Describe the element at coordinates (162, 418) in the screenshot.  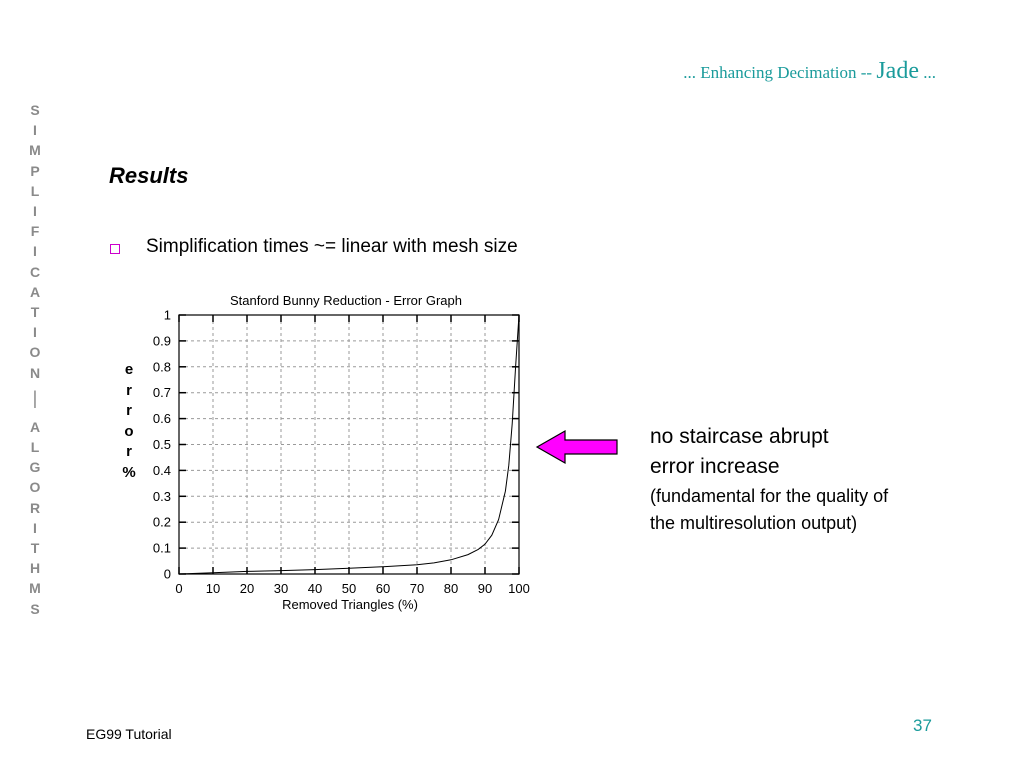
I see `y-tick-label: 0.6` at that location.